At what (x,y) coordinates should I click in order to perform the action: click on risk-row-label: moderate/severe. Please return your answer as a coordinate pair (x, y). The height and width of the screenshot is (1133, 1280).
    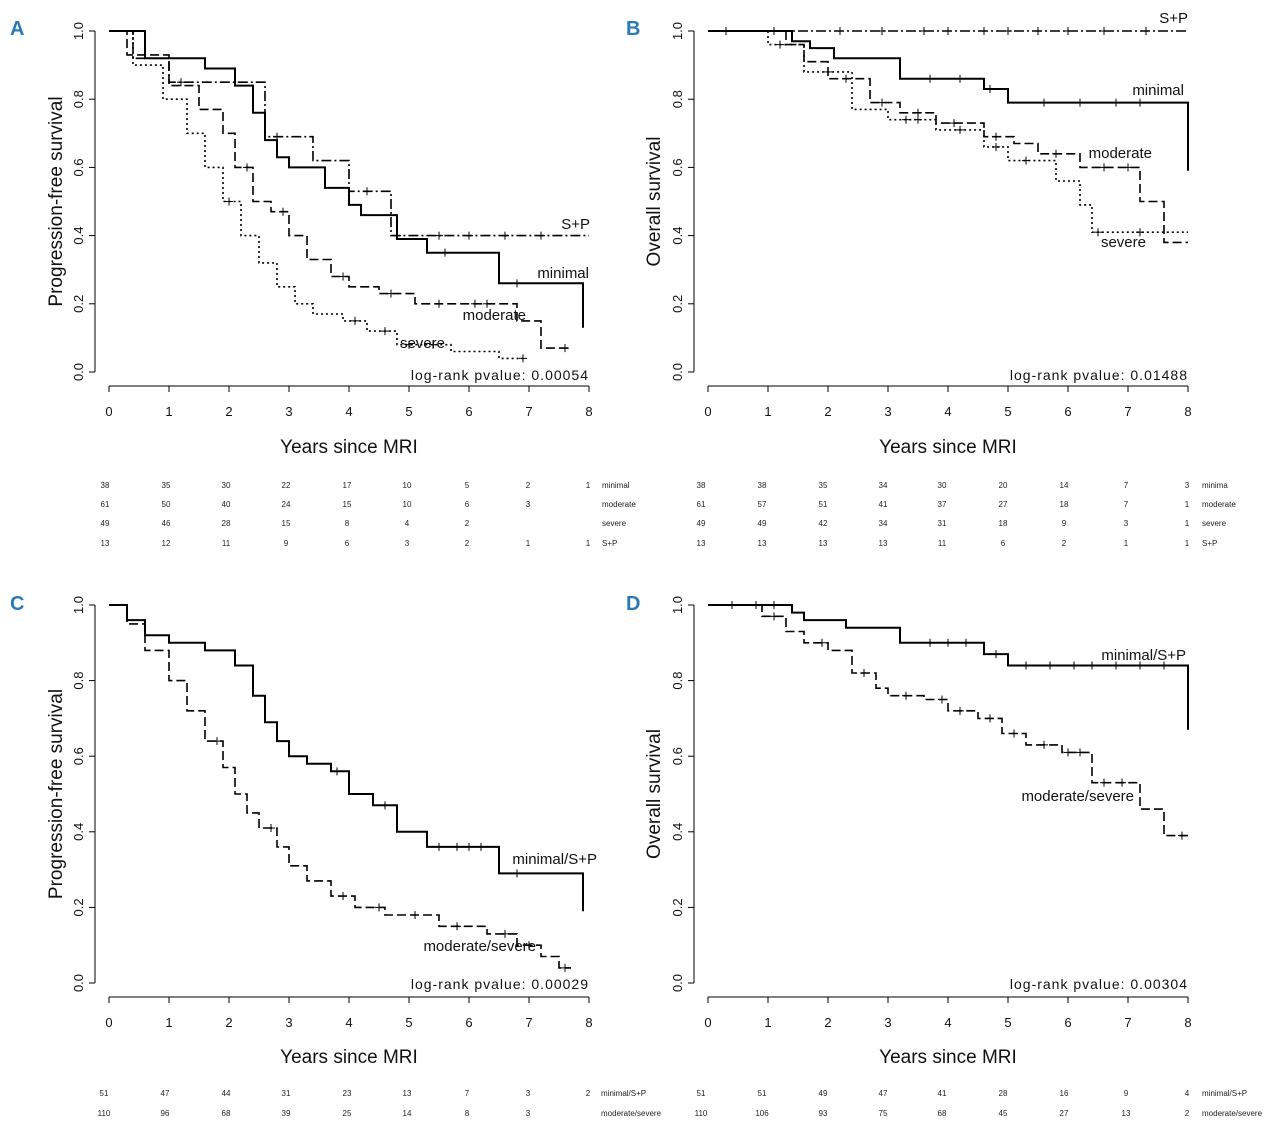
    Looking at the image, I should click on (631, 1113).